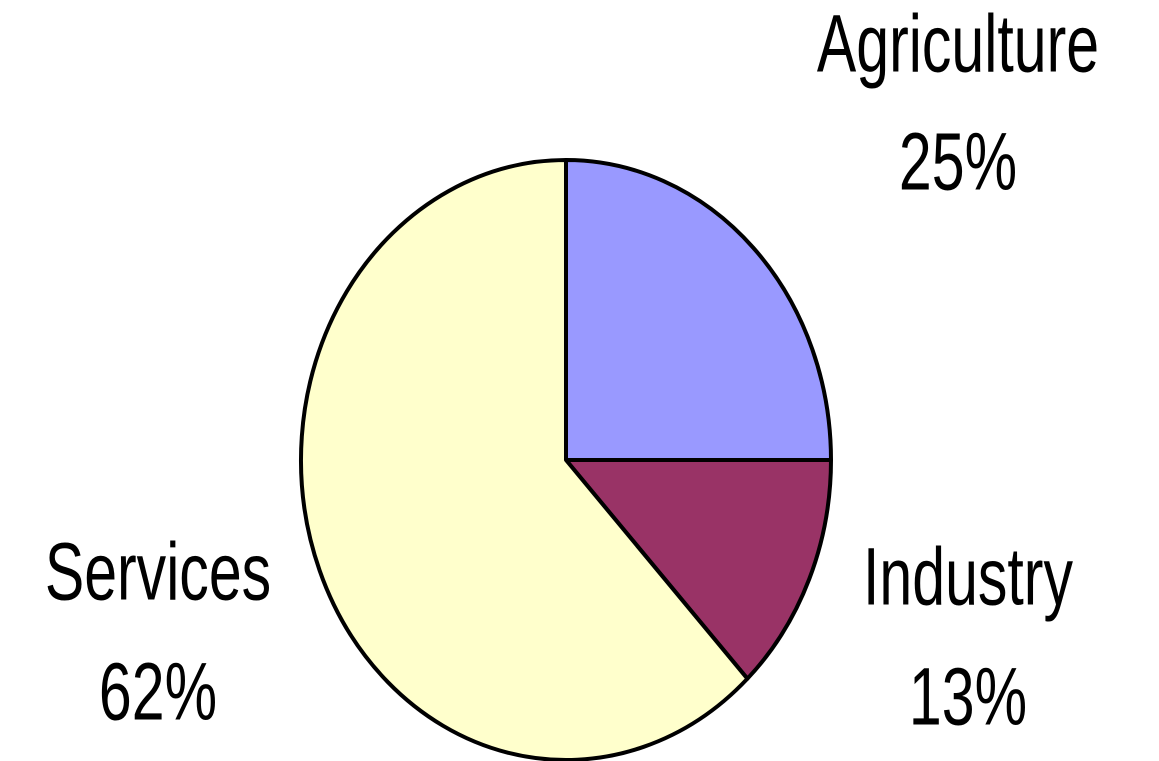  I want to click on slice-label: Services, so click(158, 572).